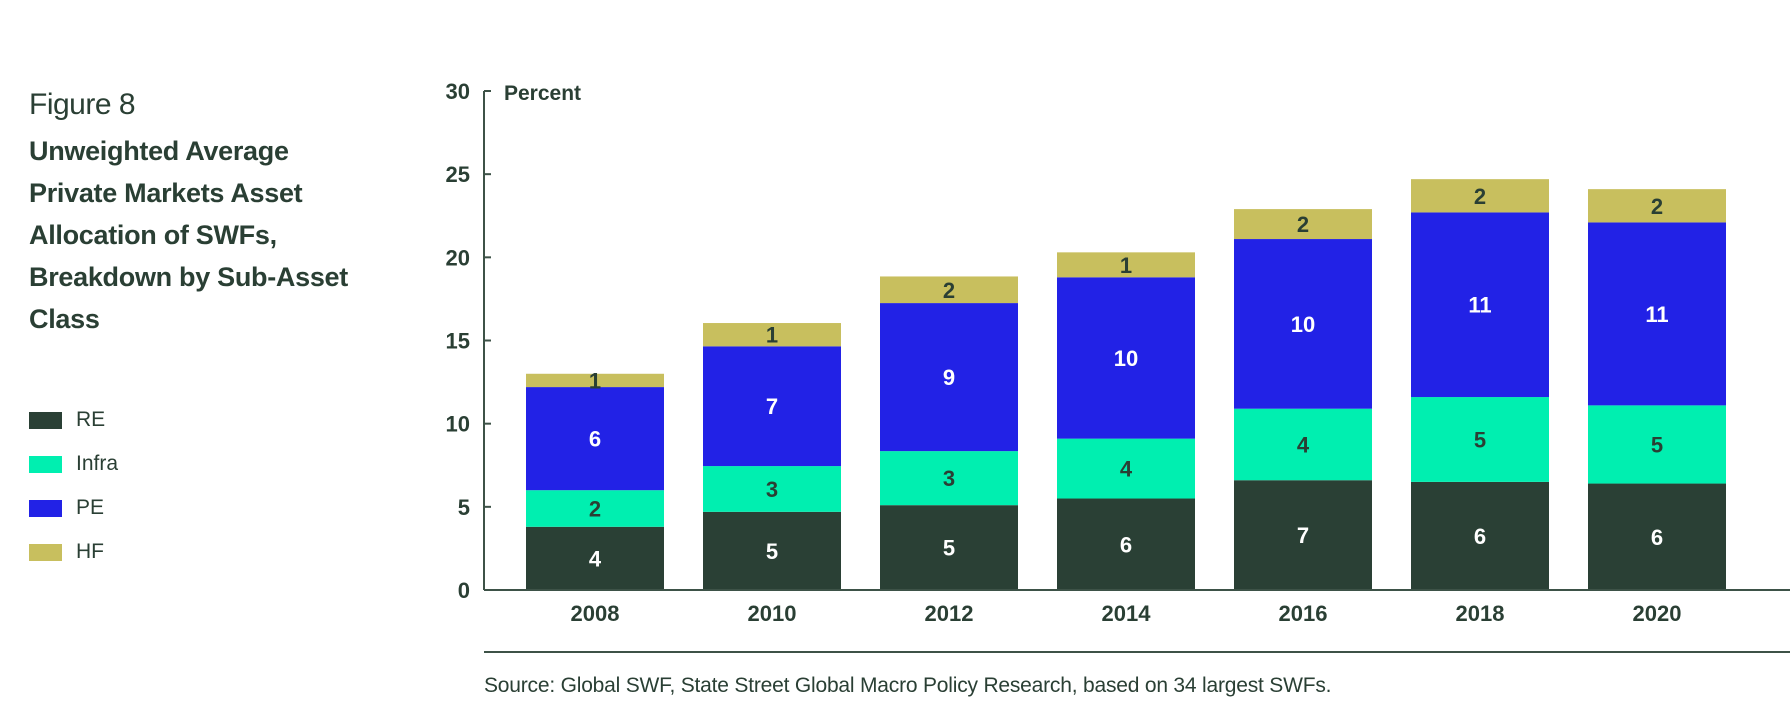 This screenshot has width=1790, height=711. I want to click on bar-segment-pe-2010, so click(772, 406).